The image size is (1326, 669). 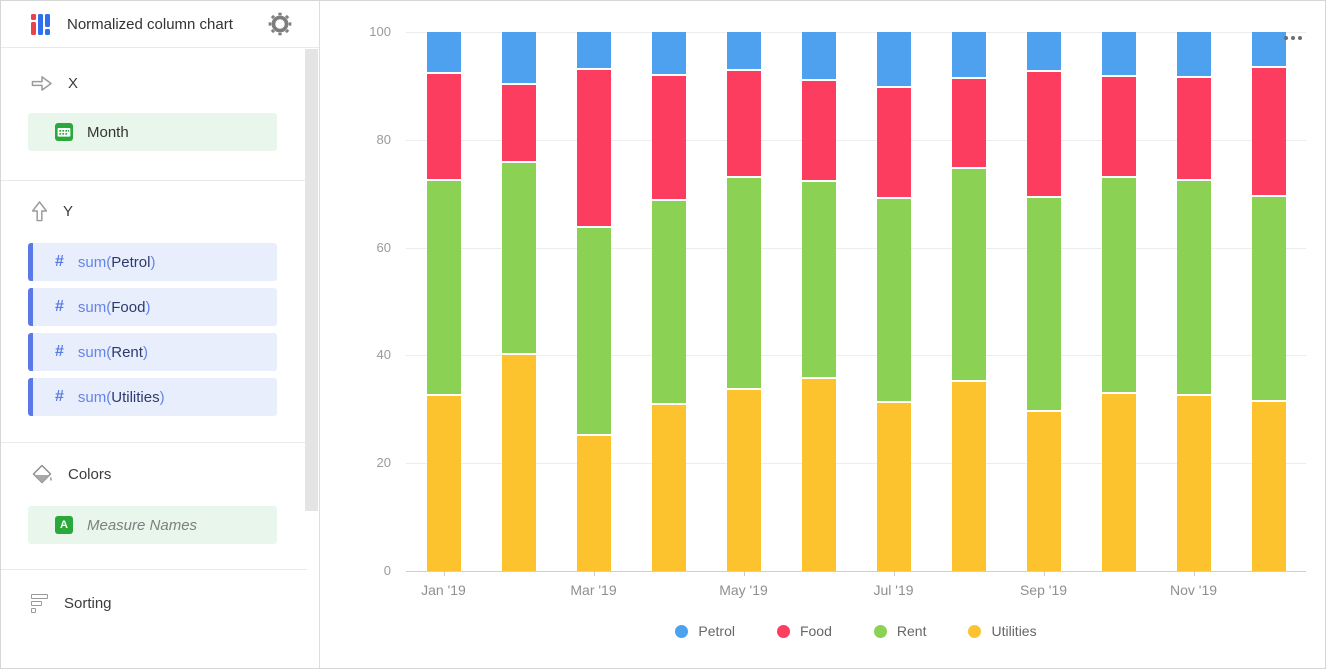 I want to click on y-field-label: sum(Petrol), so click(x=116, y=262).